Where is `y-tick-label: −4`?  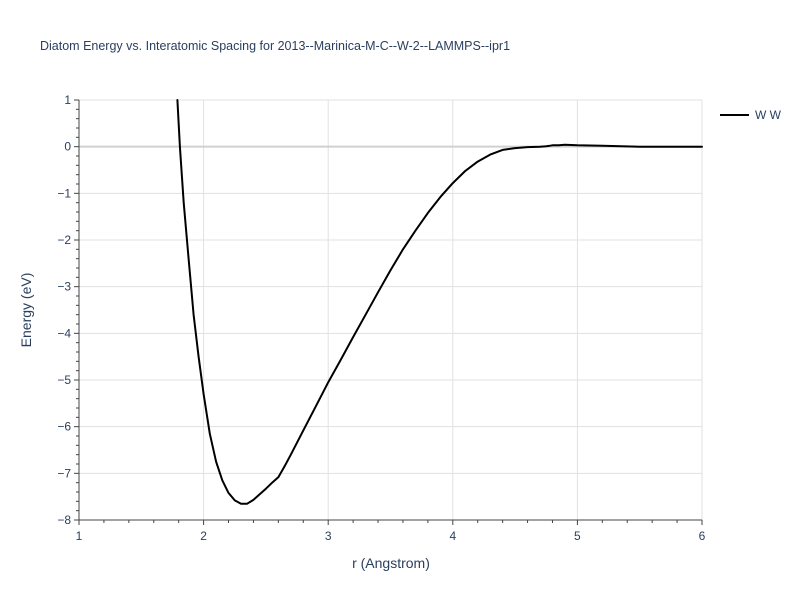 y-tick-label: −4 is located at coordinates (64, 333).